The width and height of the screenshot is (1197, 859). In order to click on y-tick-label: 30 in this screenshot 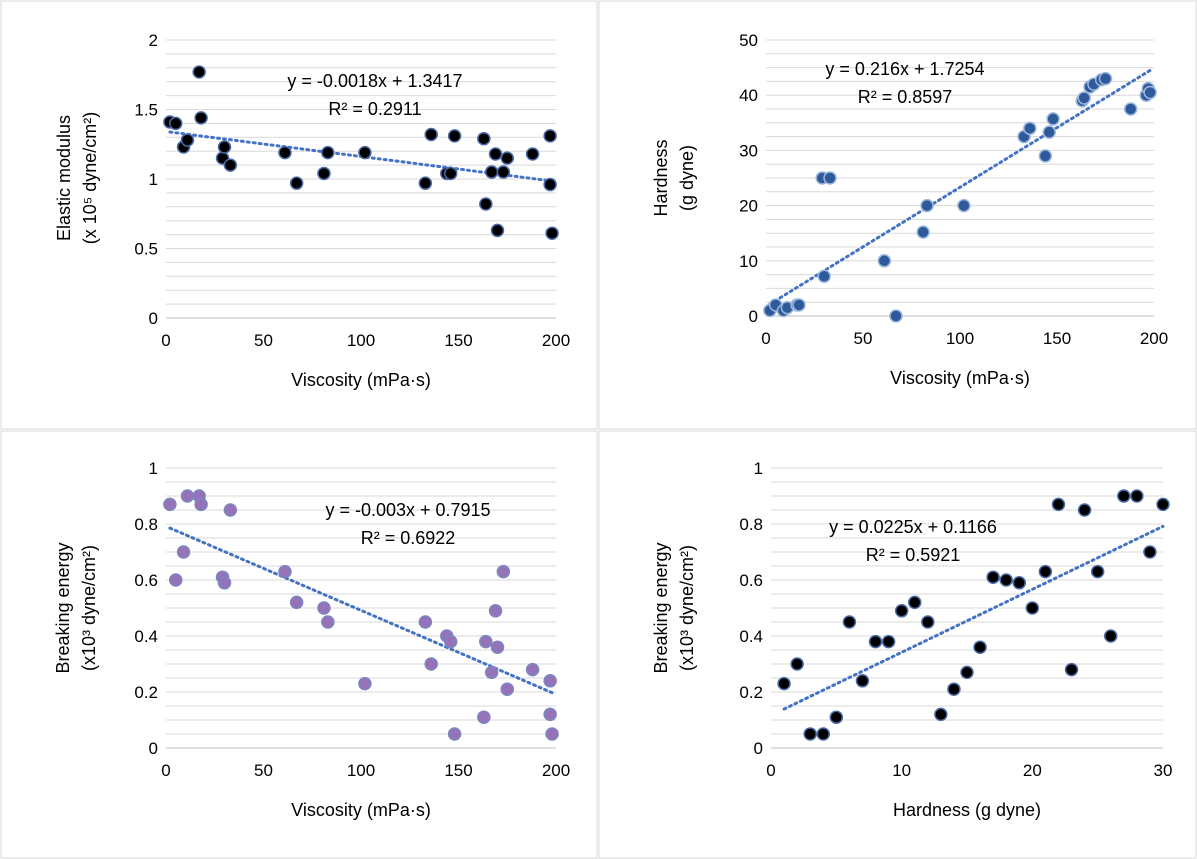, I will do `click(748, 150)`.